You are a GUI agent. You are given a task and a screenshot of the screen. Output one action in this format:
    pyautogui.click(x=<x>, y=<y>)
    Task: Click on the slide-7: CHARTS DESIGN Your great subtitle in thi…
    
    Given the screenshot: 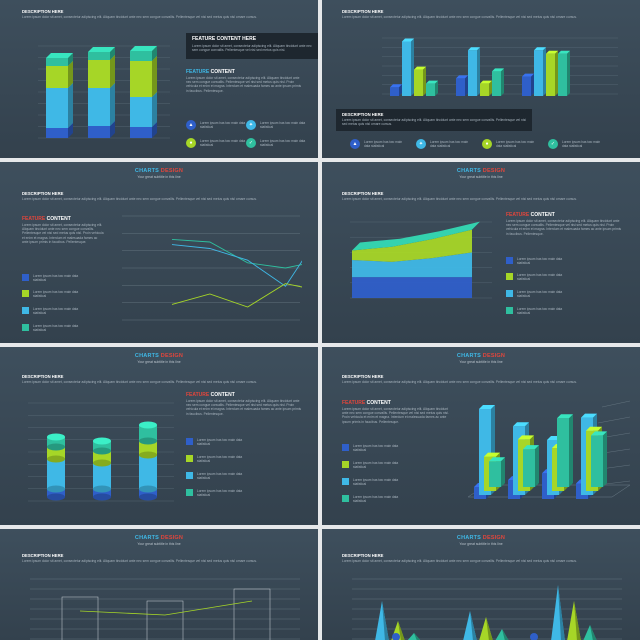 What is the action you would take?
    pyautogui.click(x=159, y=584)
    